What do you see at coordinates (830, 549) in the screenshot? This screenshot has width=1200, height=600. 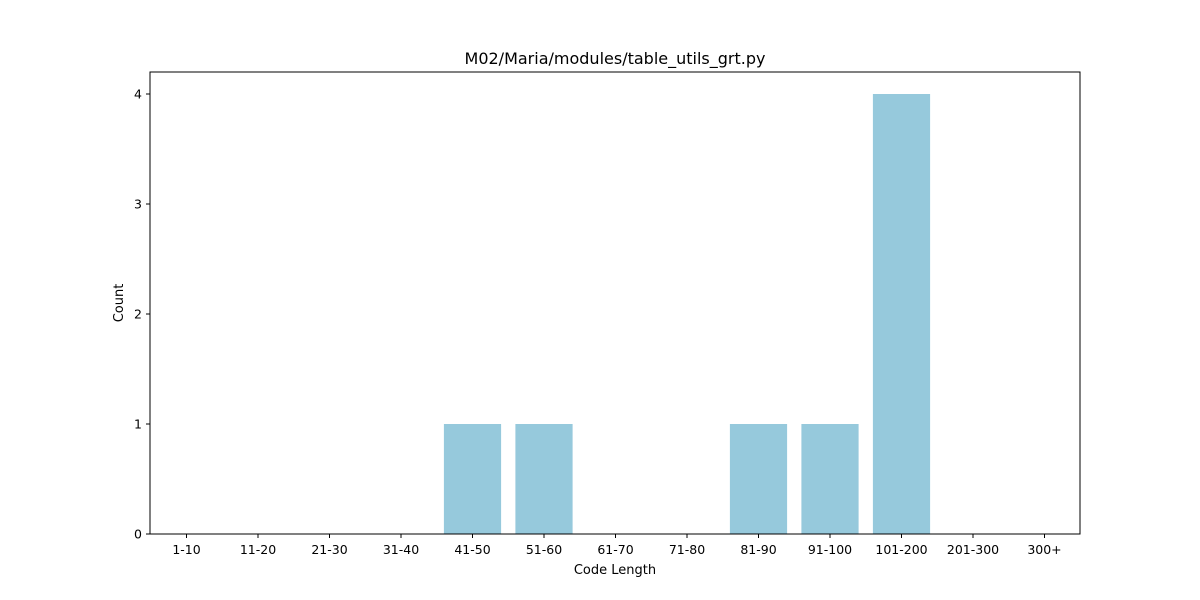 I see `x-tick-label: 91-100` at bounding box center [830, 549].